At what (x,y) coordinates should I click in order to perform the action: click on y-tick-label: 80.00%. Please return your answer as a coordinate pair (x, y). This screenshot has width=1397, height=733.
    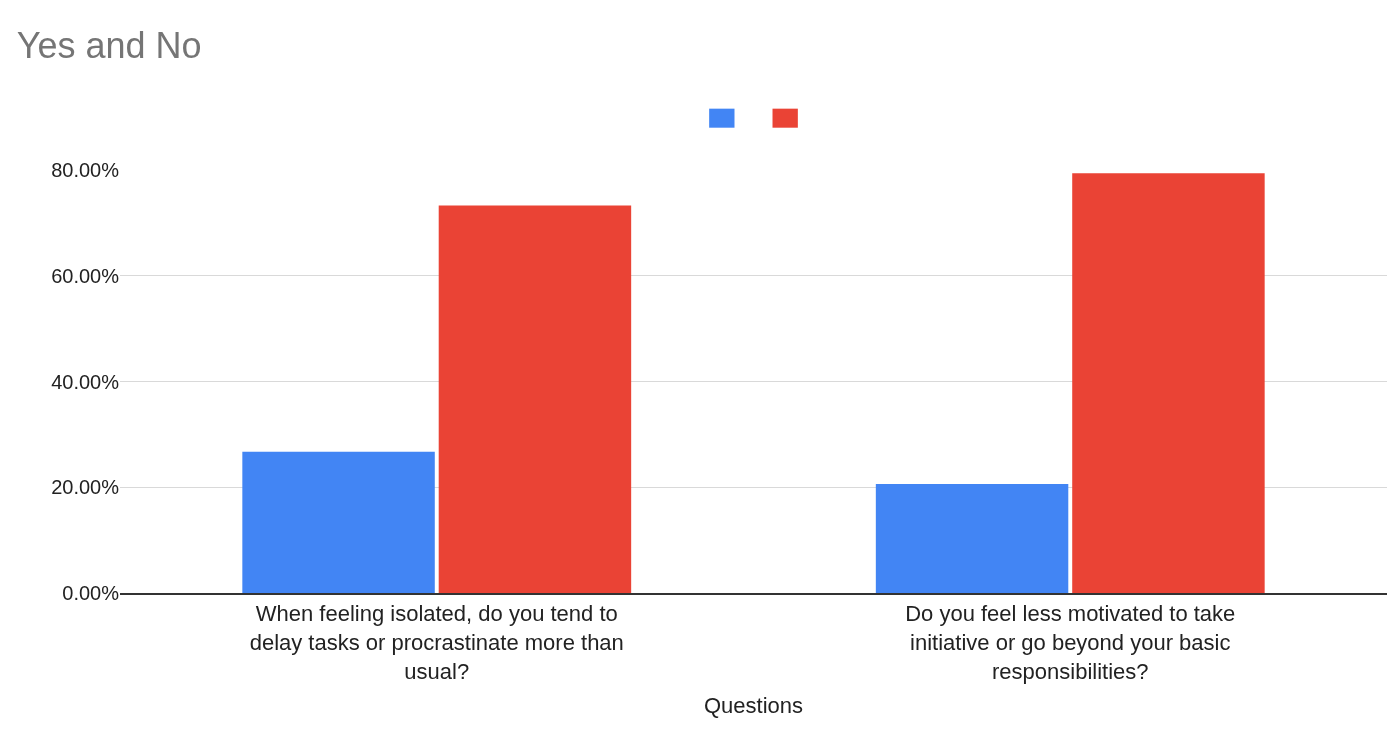
    Looking at the image, I should click on (85, 170).